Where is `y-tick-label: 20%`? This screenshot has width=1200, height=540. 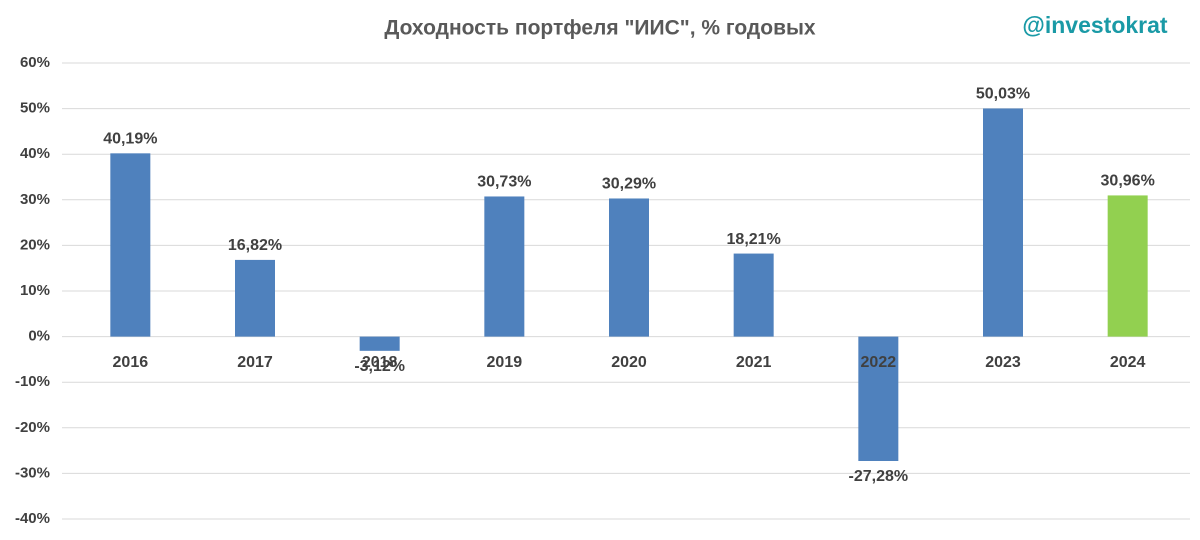
y-tick-label: 20% is located at coordinates (35, 244).